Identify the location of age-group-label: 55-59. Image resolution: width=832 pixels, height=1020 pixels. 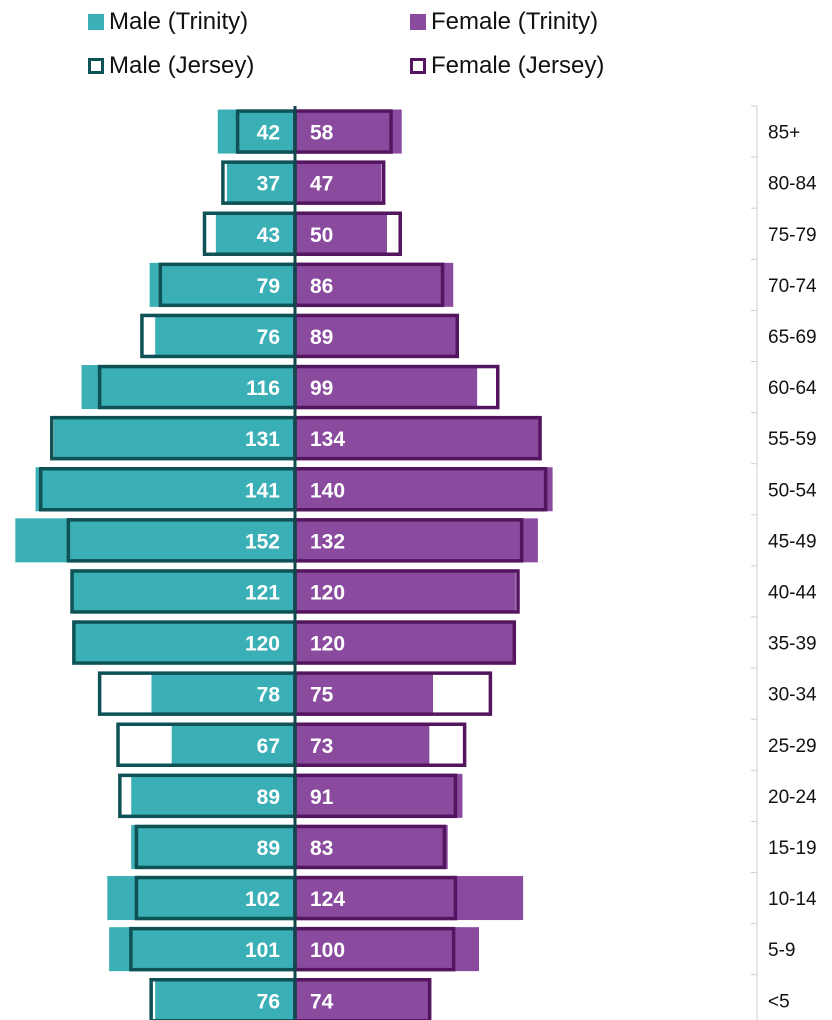
(792, 439).